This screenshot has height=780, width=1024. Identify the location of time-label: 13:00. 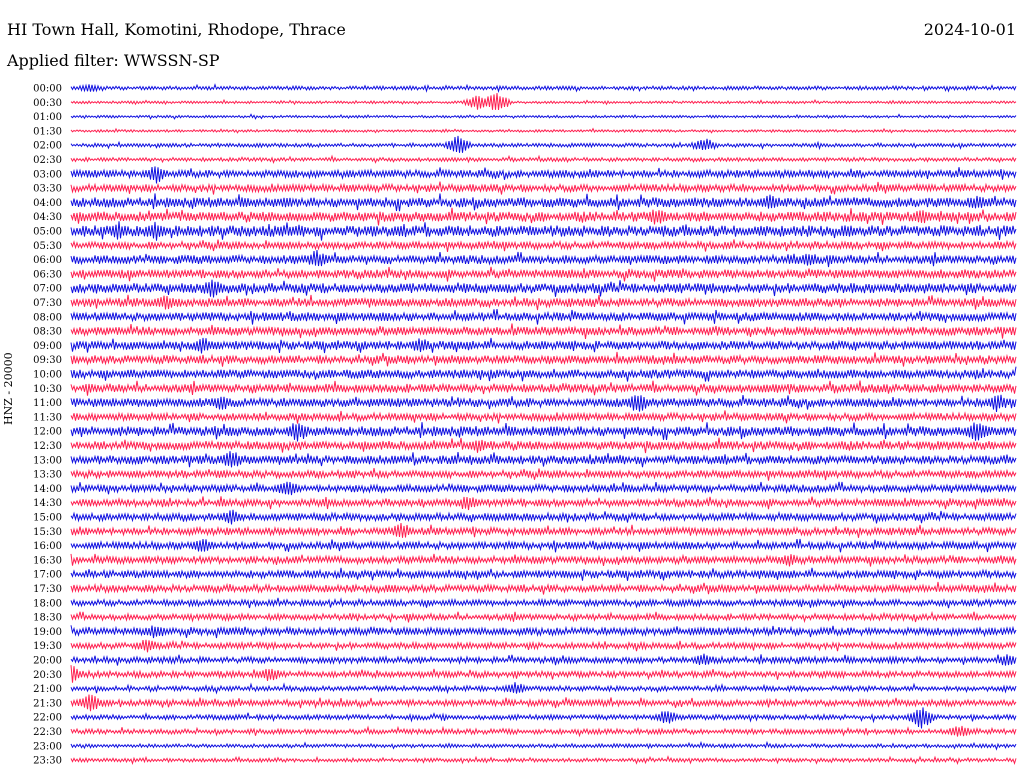
(47, 460).